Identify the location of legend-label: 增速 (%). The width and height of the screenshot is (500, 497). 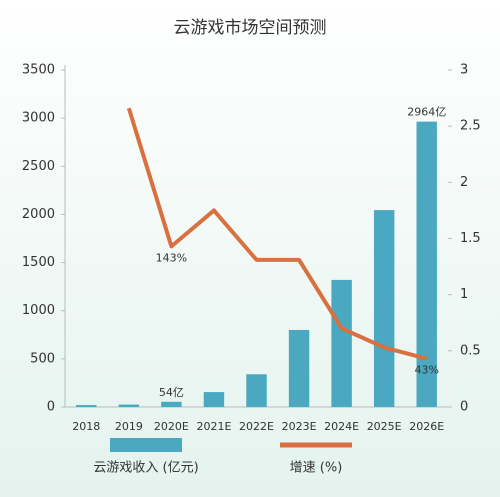
(316, 468).